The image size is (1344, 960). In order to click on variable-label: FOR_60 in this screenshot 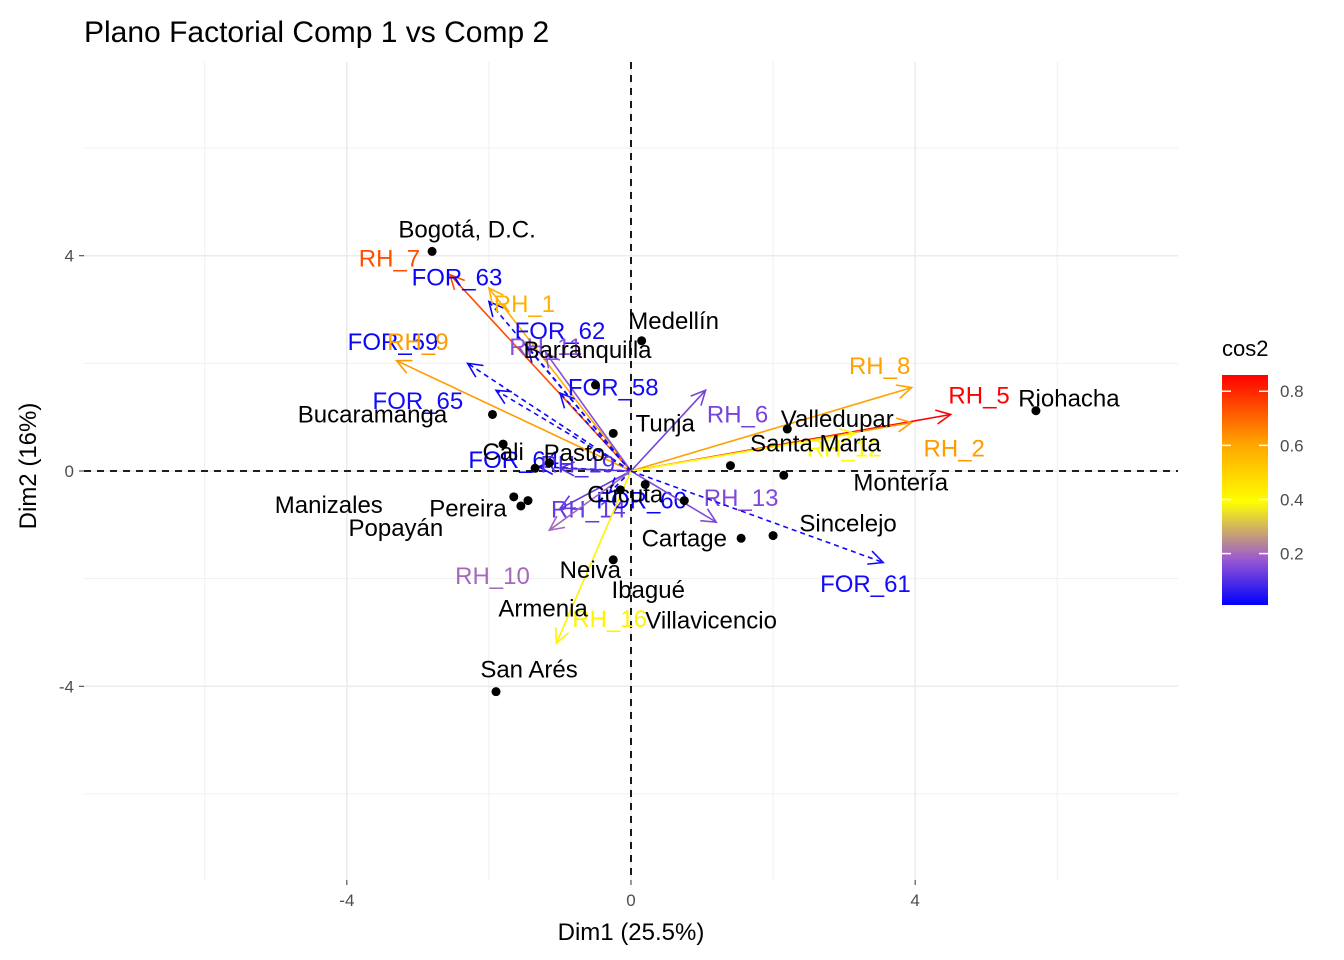, I will do `click(641, 501)`.